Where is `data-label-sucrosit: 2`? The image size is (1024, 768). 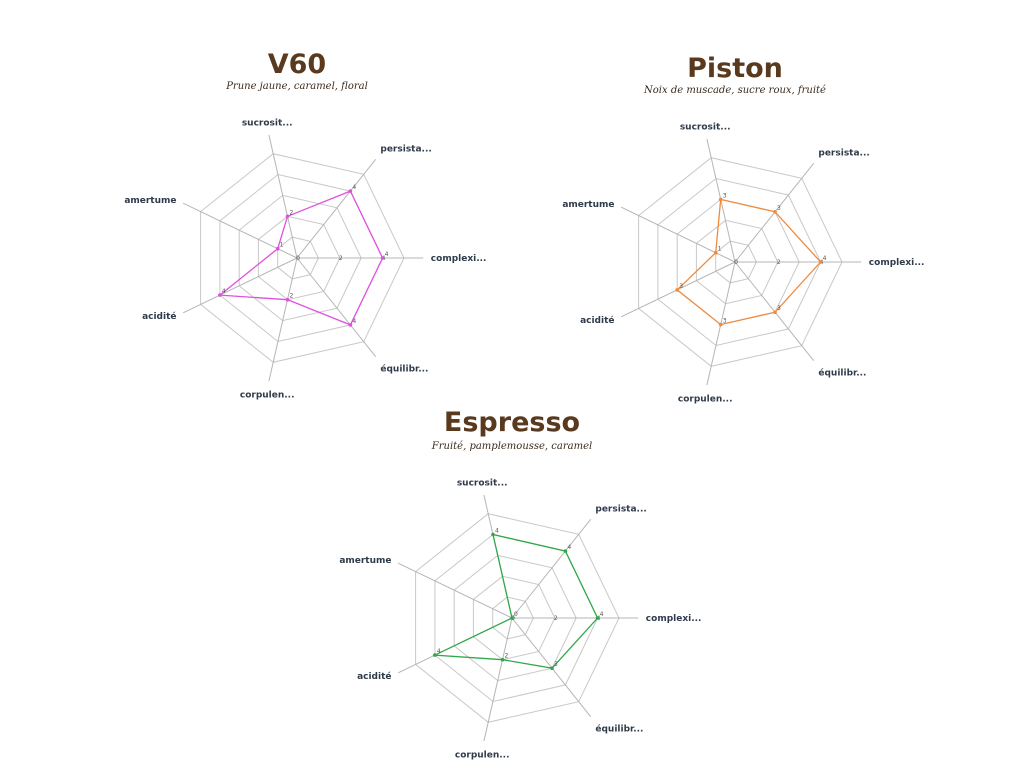
data-label-sucrosit: 2 is located at coordinates (292, 212).